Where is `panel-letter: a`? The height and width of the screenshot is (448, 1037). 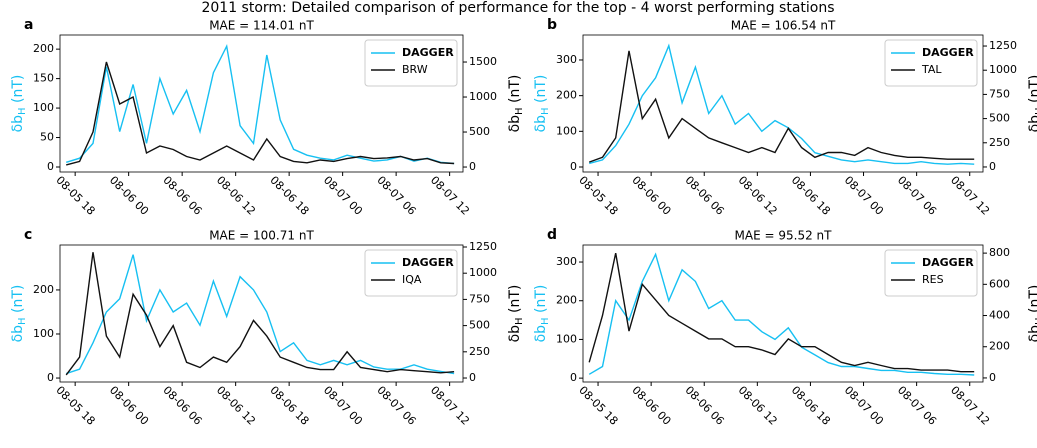 panel-letter: a is located at coordinates (28, 25).